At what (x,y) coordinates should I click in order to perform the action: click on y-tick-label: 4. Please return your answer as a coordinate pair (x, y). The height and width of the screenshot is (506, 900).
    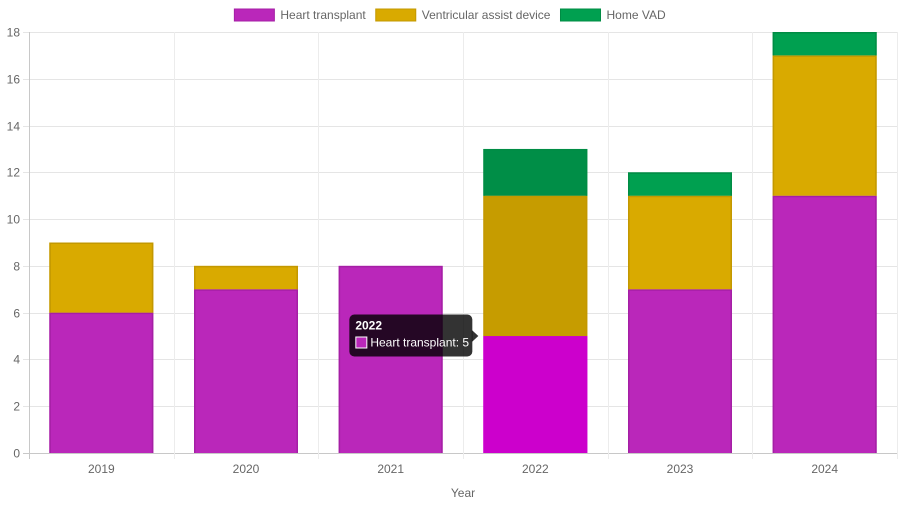
    Looking at the image, I should click on (16, 360).